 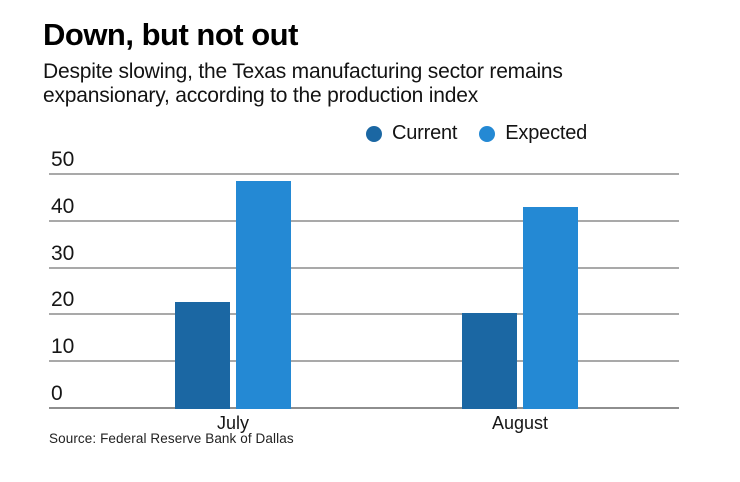 I want to click on y-tick-label-30: 30, so click(x=63, y=253).